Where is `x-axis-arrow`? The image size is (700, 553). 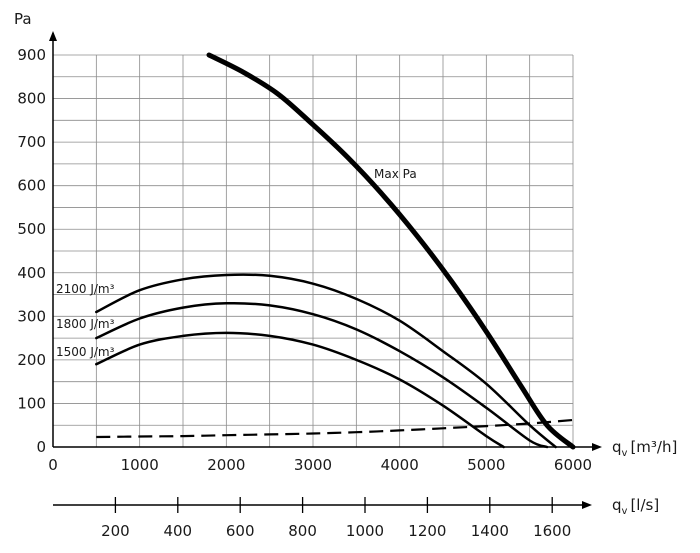
x-axis-arrow is located at coordinates (597, 447).